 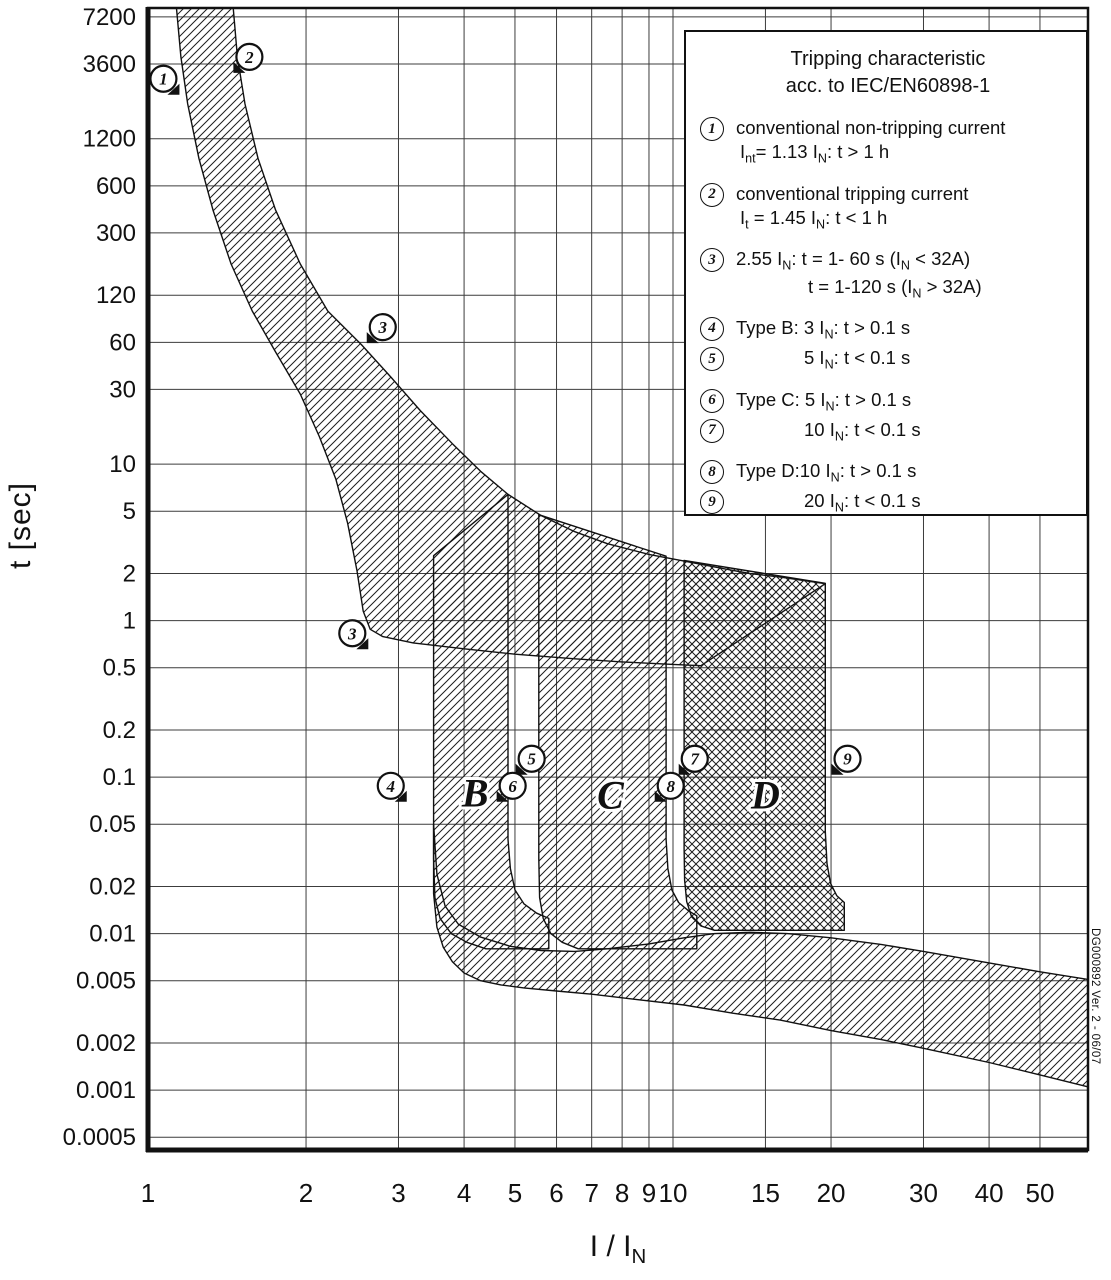 I want to click on legend-item-text: 20 IN: t < 0.1 s, so click(x=862, y=503).